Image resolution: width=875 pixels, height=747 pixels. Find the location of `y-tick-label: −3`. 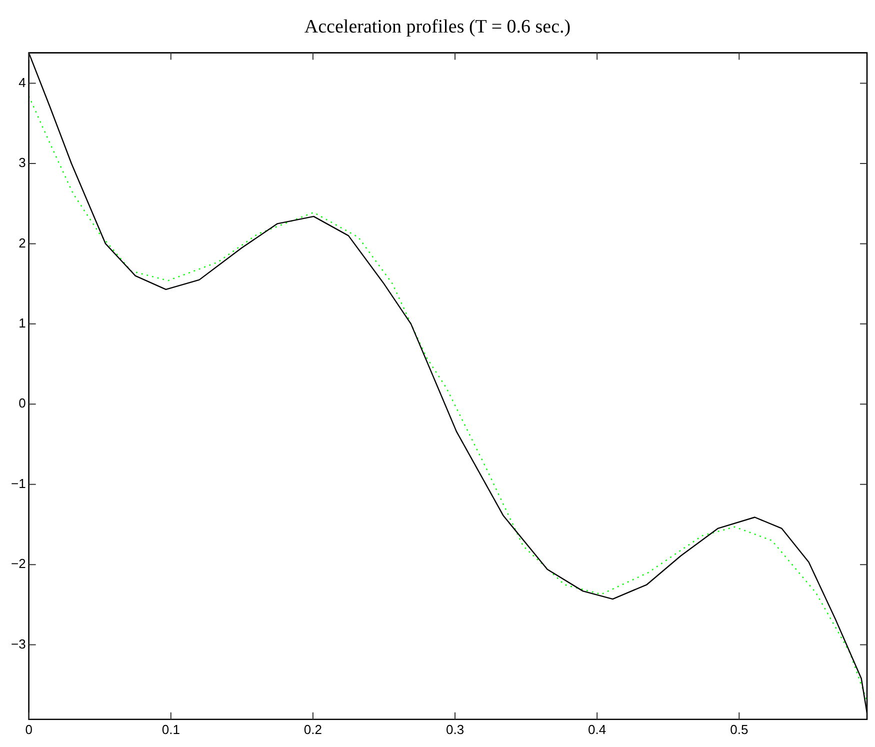

y-tick-label: −3 is located at coordinates (18, 644).